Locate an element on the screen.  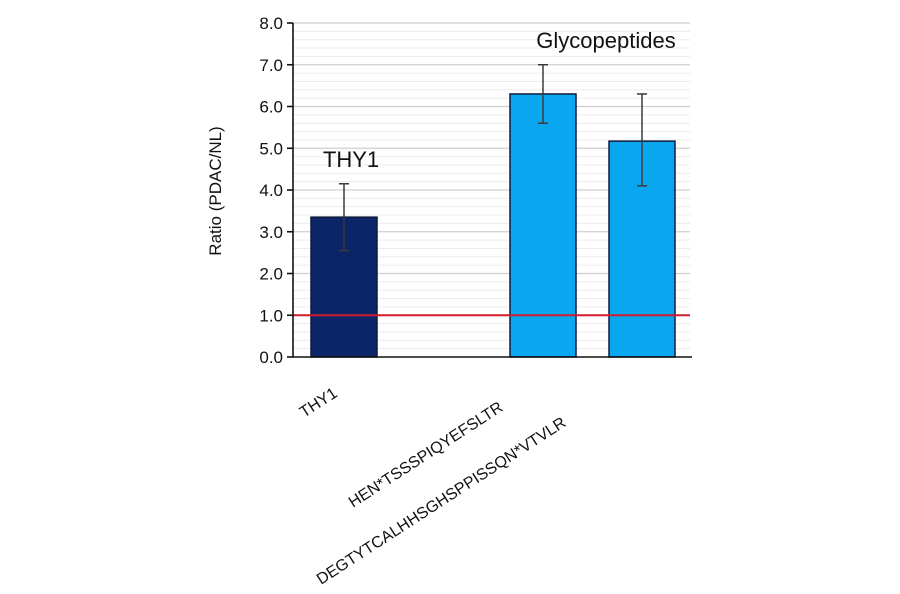
y-tick-label: 1.0 is located at coordinates (271, 315).